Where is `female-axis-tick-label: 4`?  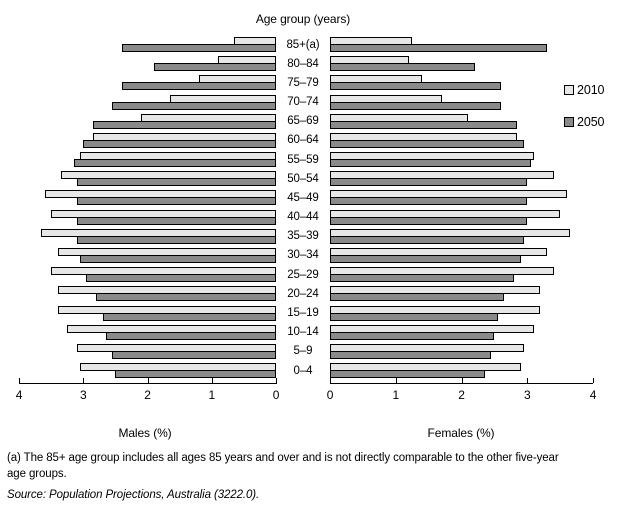 female-axis-tick-label: 4 is located at coordinates (593, 395).